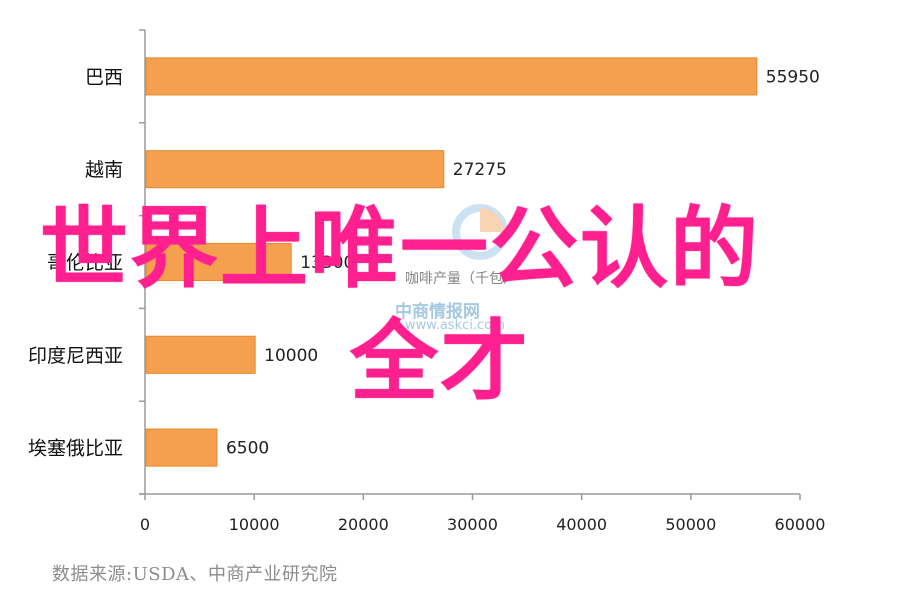 The width and height of the screenshot is (907, 611). Describe the element at coordinates (480, 232) in the screenshot. I see `watermark-logo-icon` at that location.